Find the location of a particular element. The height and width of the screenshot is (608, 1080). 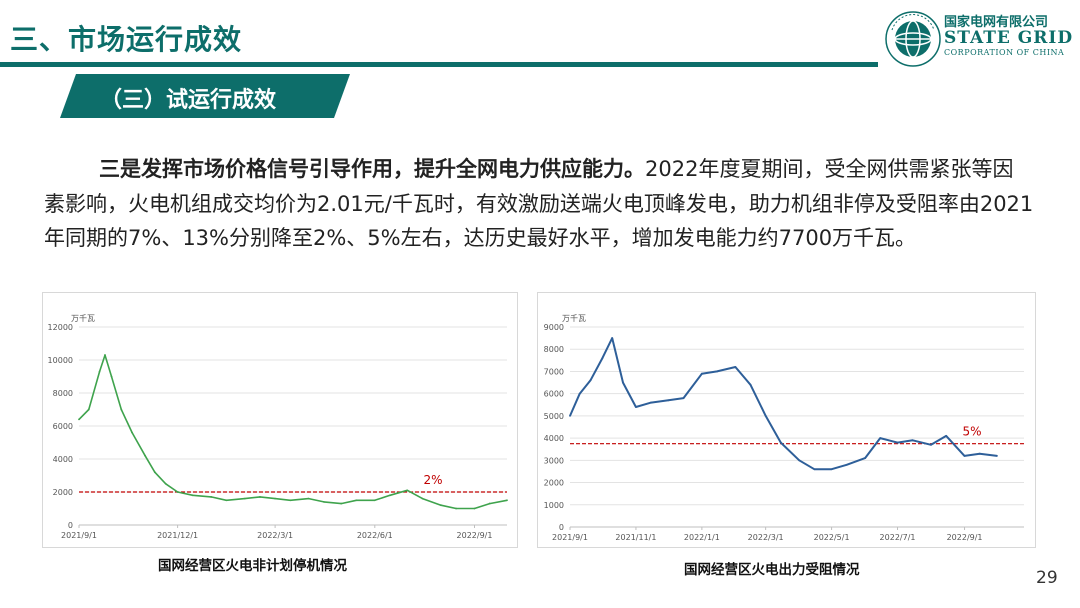

restriction-y-tick-label: 4000 is located at coordinates (554, 438).